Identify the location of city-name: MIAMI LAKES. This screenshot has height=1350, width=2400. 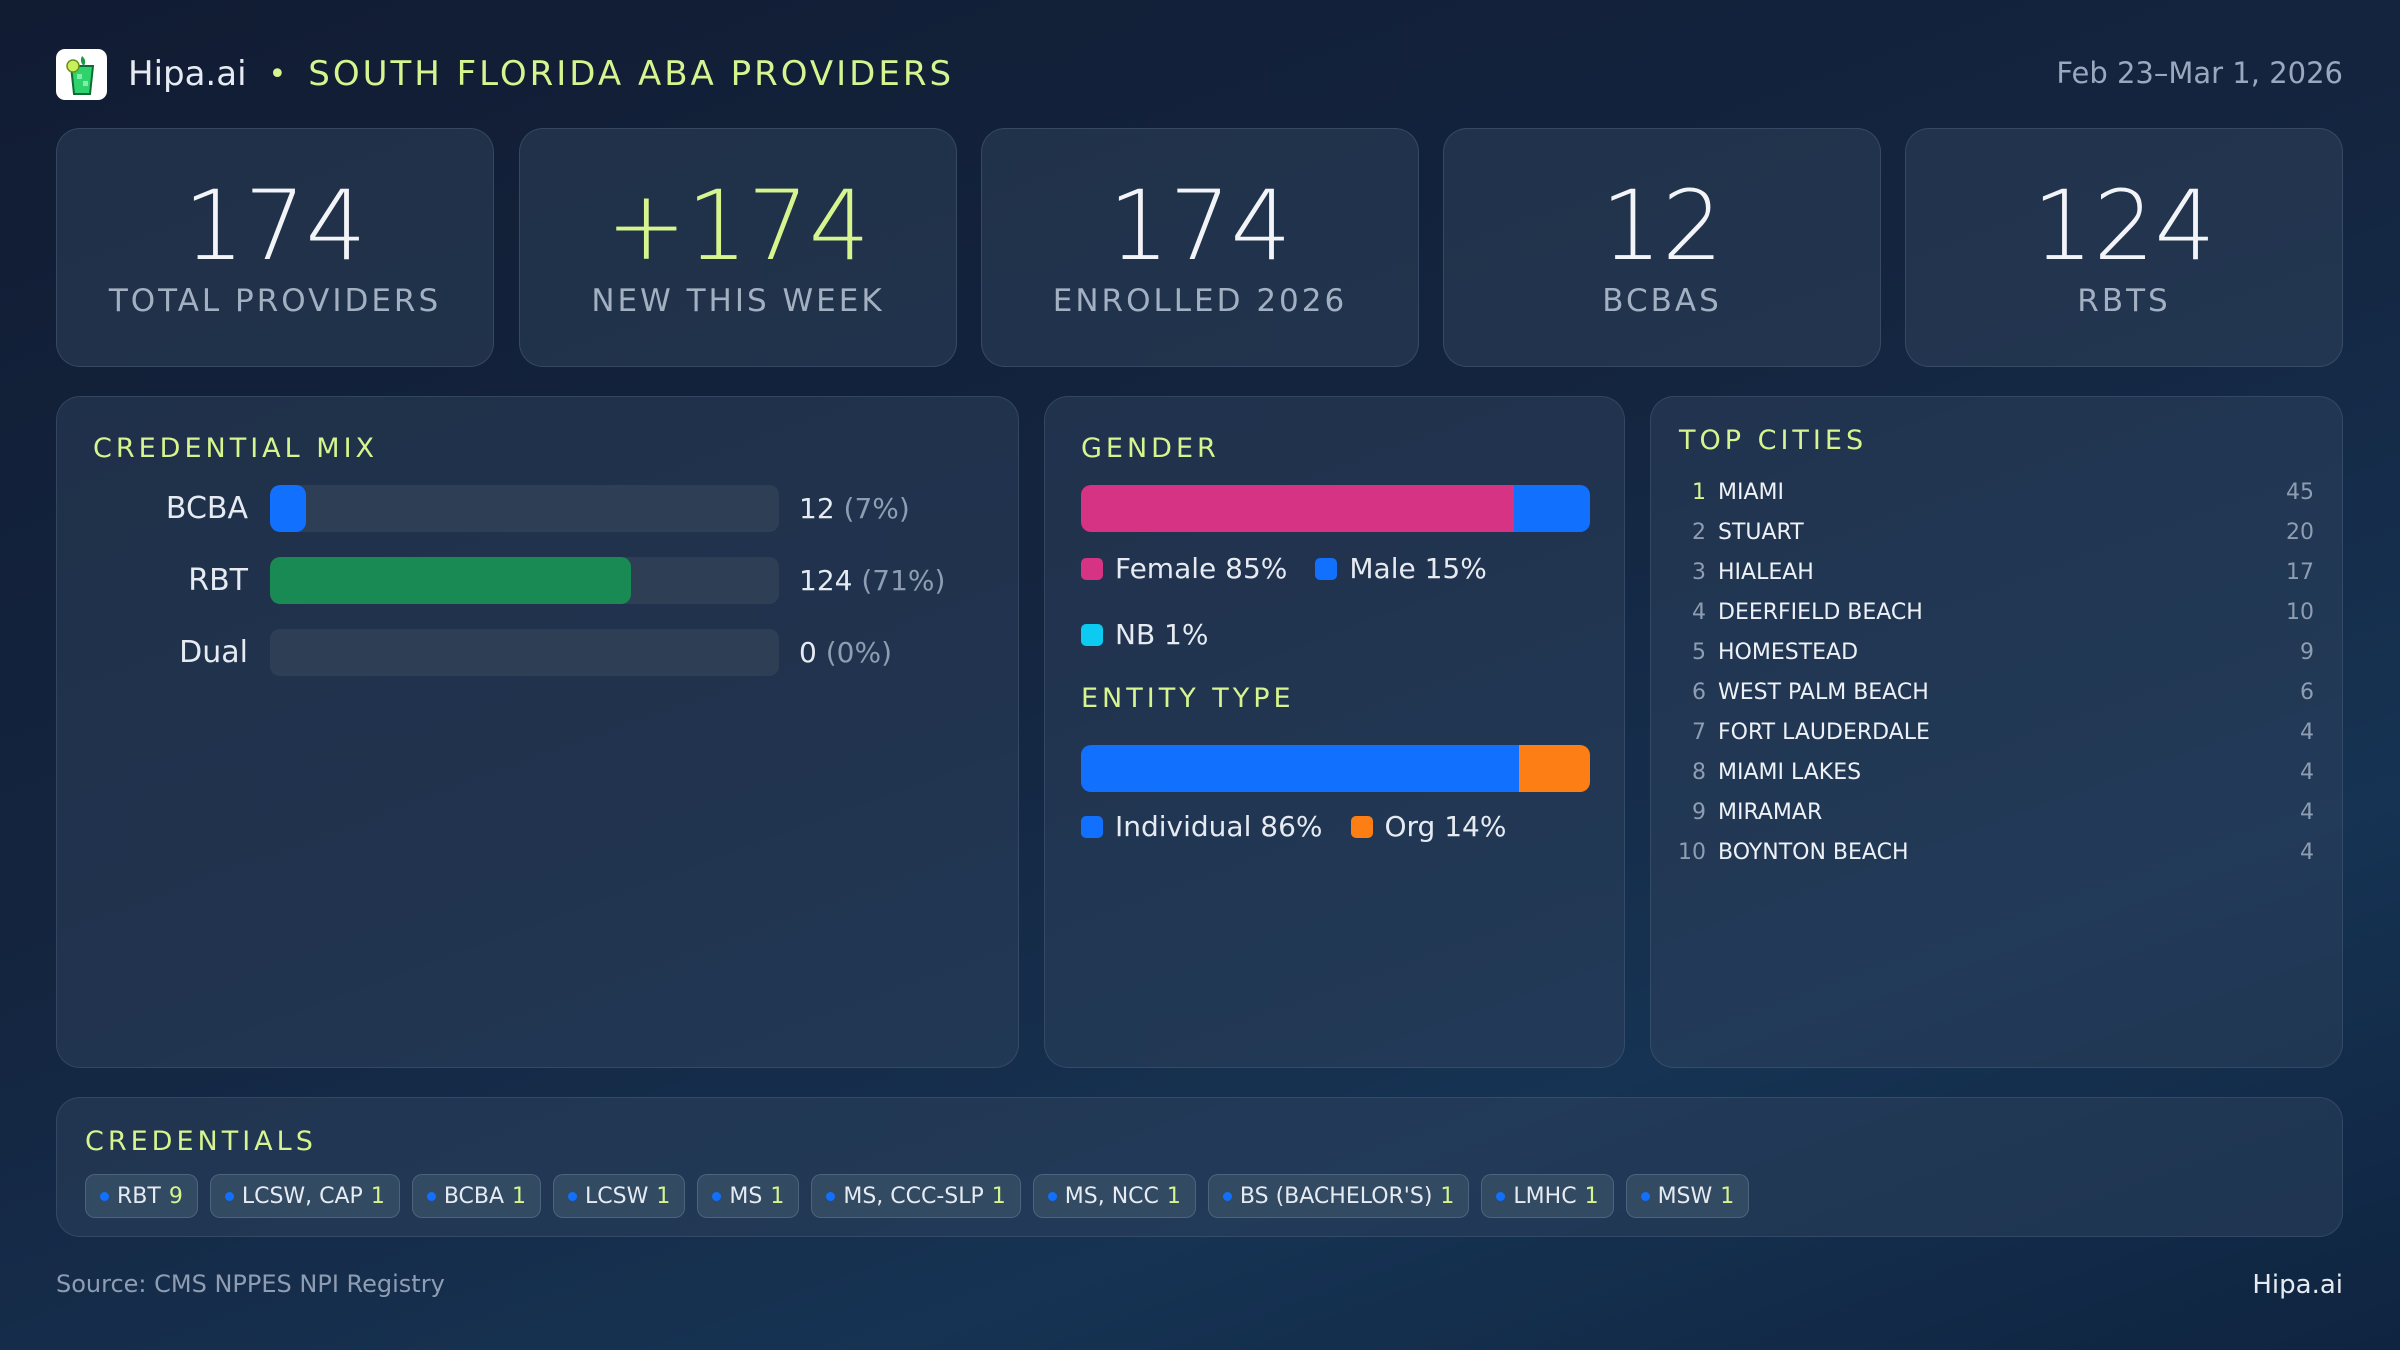
(1790, 772).